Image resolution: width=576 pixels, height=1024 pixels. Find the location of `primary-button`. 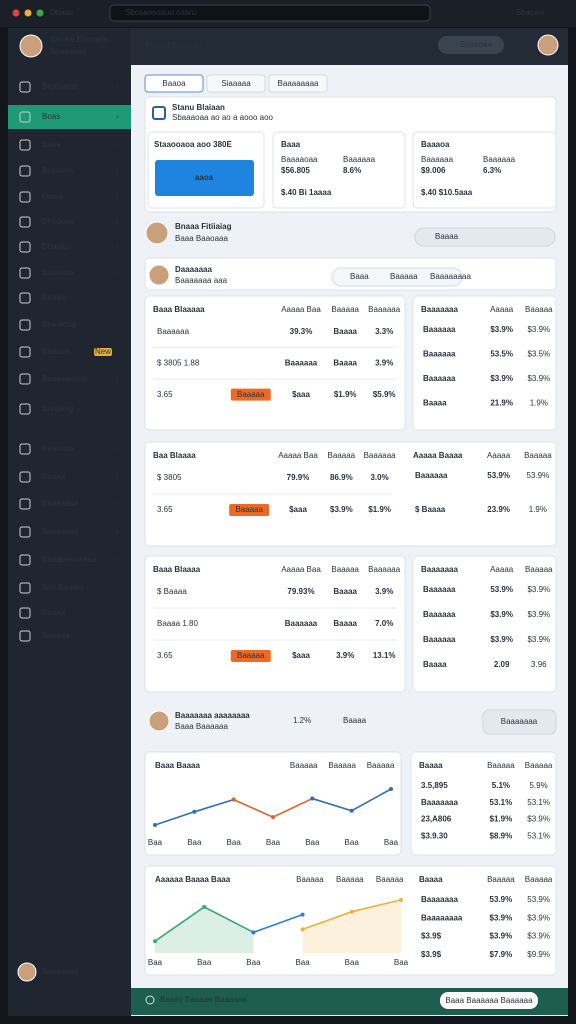

primary-button is located at coordinates (204, 178).